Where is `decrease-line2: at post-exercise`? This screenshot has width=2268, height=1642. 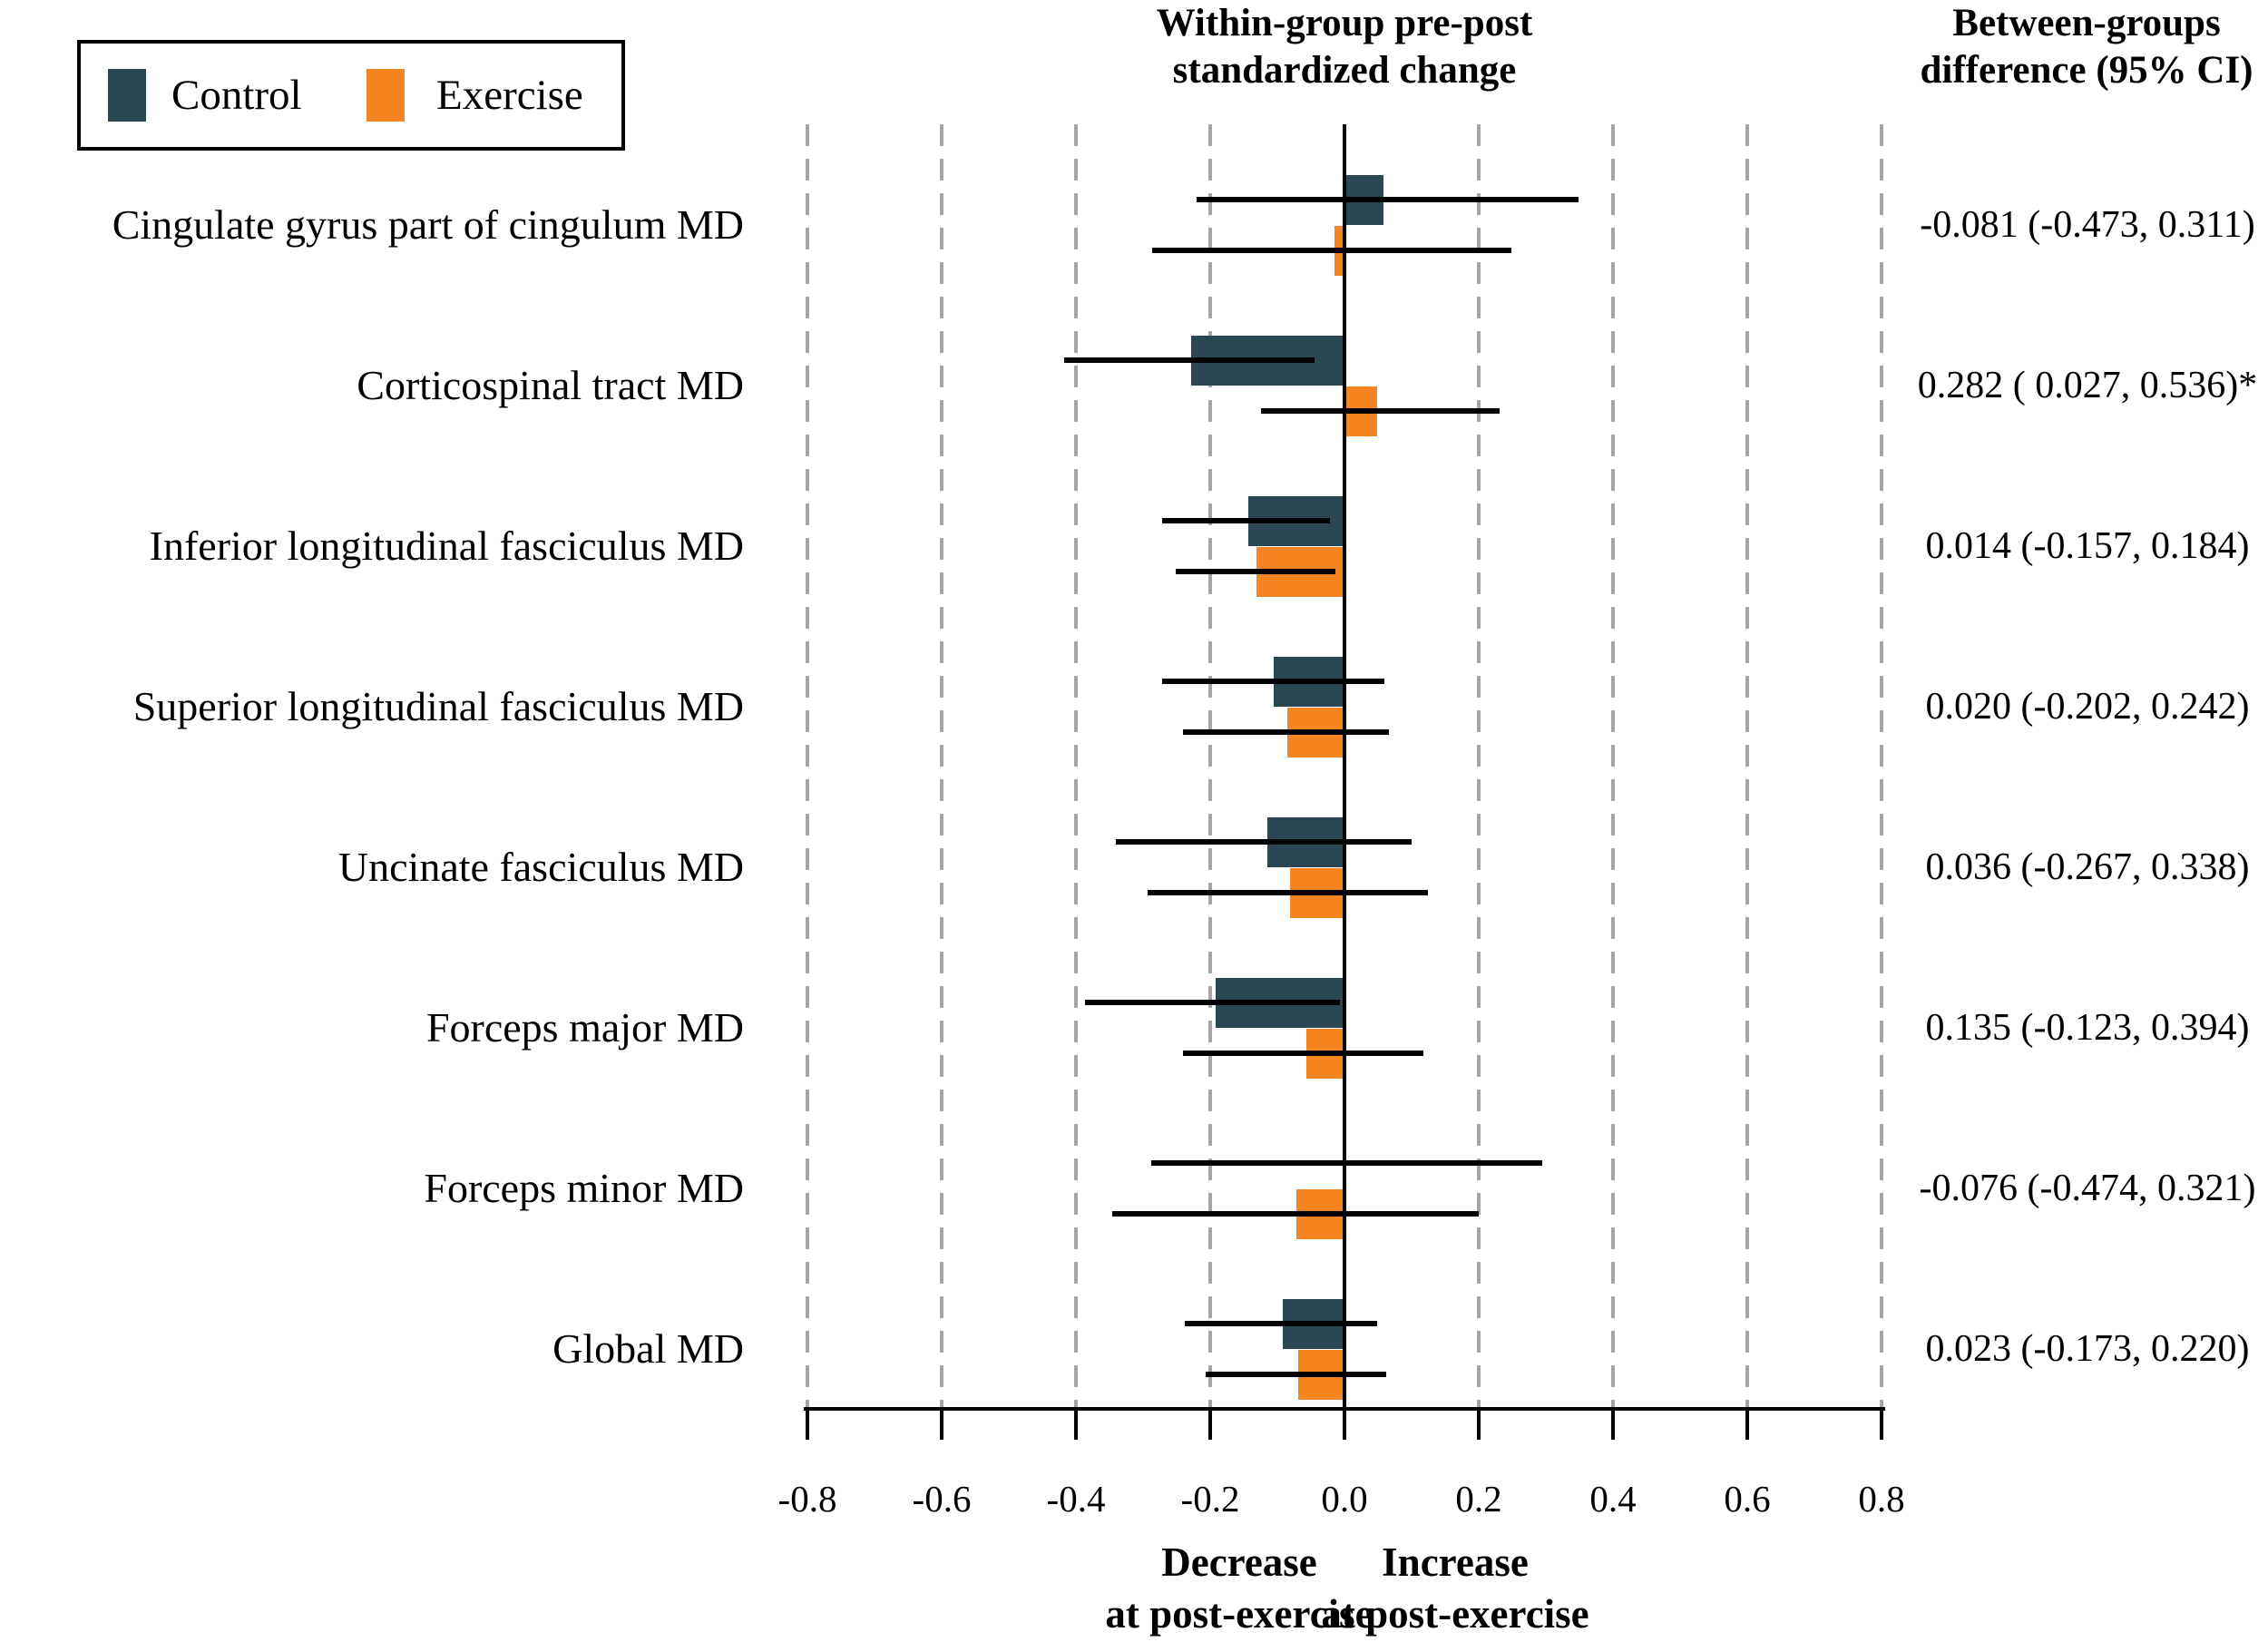 decrease-line2: at post-exercise is located at coordinates (1240, 1614).